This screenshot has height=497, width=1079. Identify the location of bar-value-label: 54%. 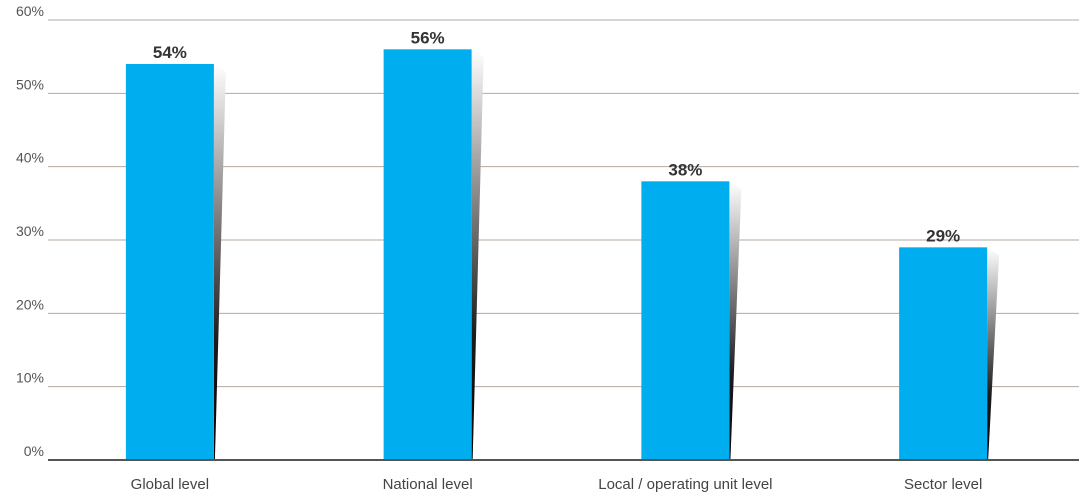
(170, 52).